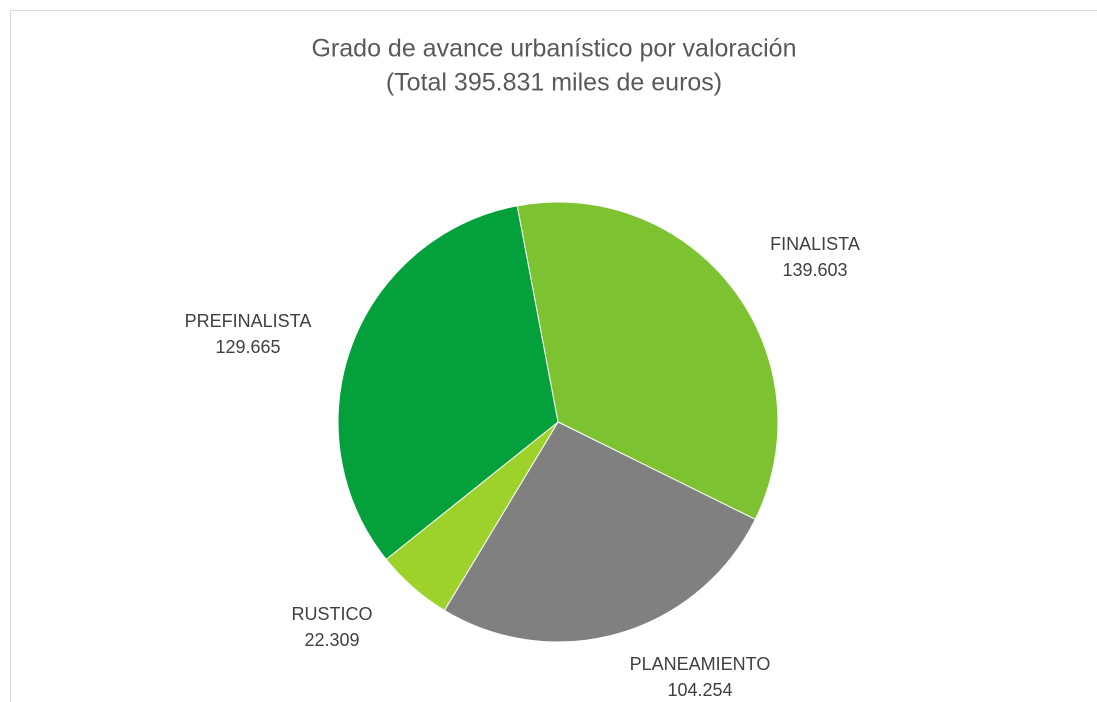 This screenshot has width=1097, height=702. What do you see at coordinates (248, 321) in the screenshot?
I see `slice-label: PREFINALISTA` at bounding box center [248, 321].